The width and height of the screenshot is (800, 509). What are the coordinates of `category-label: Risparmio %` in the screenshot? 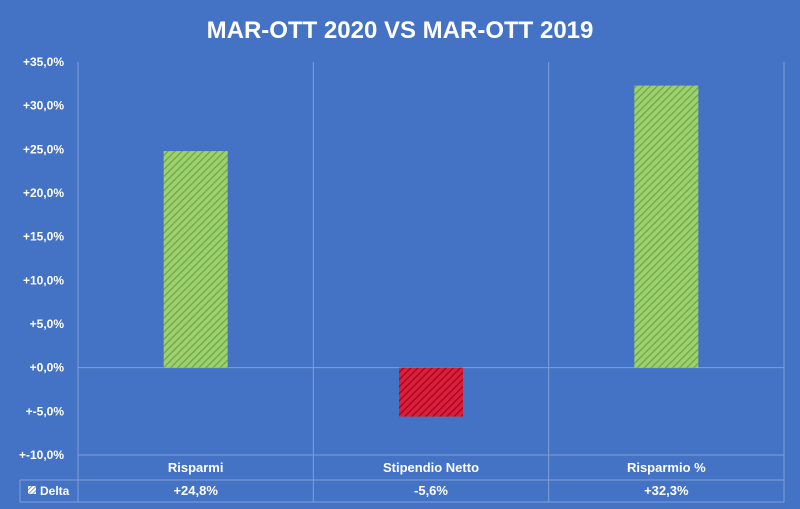 It's located at (666, 467).